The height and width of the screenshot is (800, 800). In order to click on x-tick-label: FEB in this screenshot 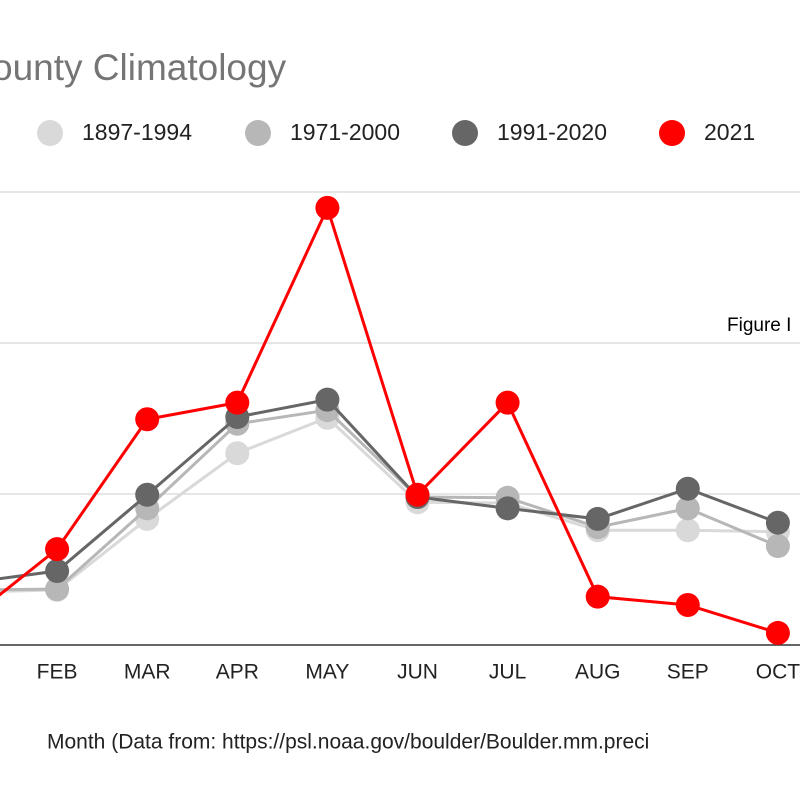, I will do `click(57, 672)`.